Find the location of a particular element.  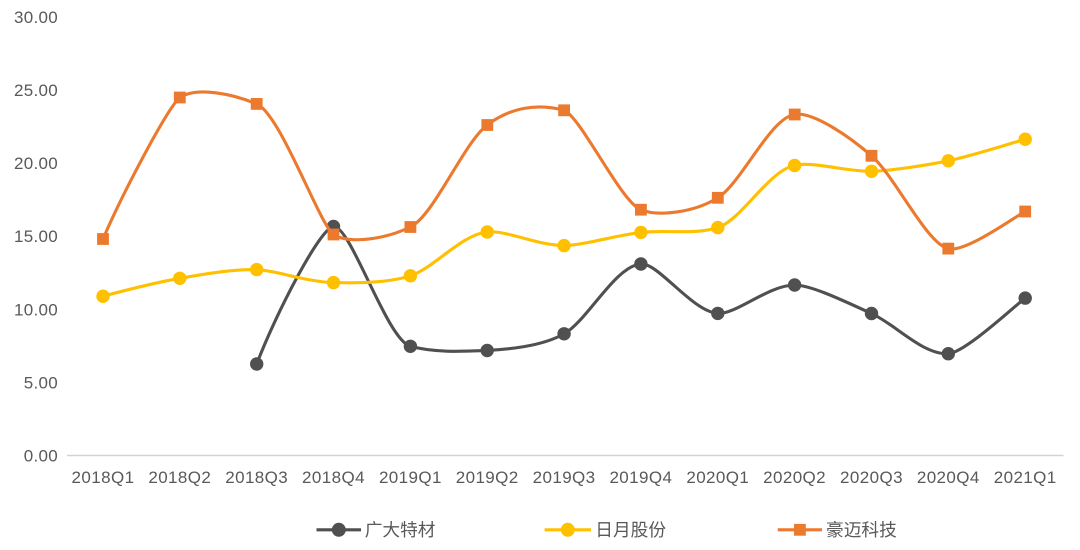

svg-text: 广大特材 is located at coordinates (400, 530).